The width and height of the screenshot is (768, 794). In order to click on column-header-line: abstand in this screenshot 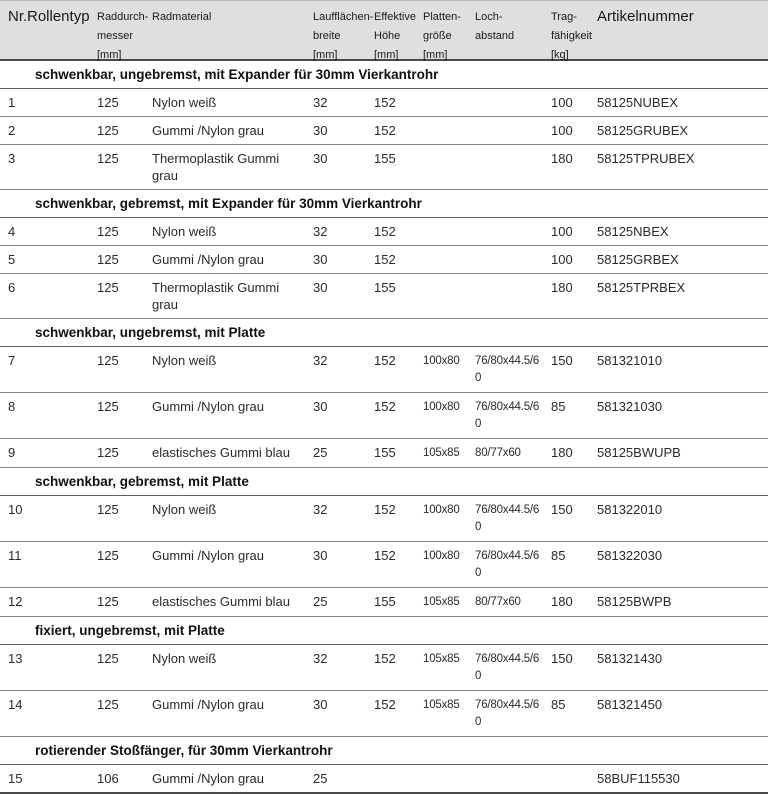, I will do `click(495, 36)`.